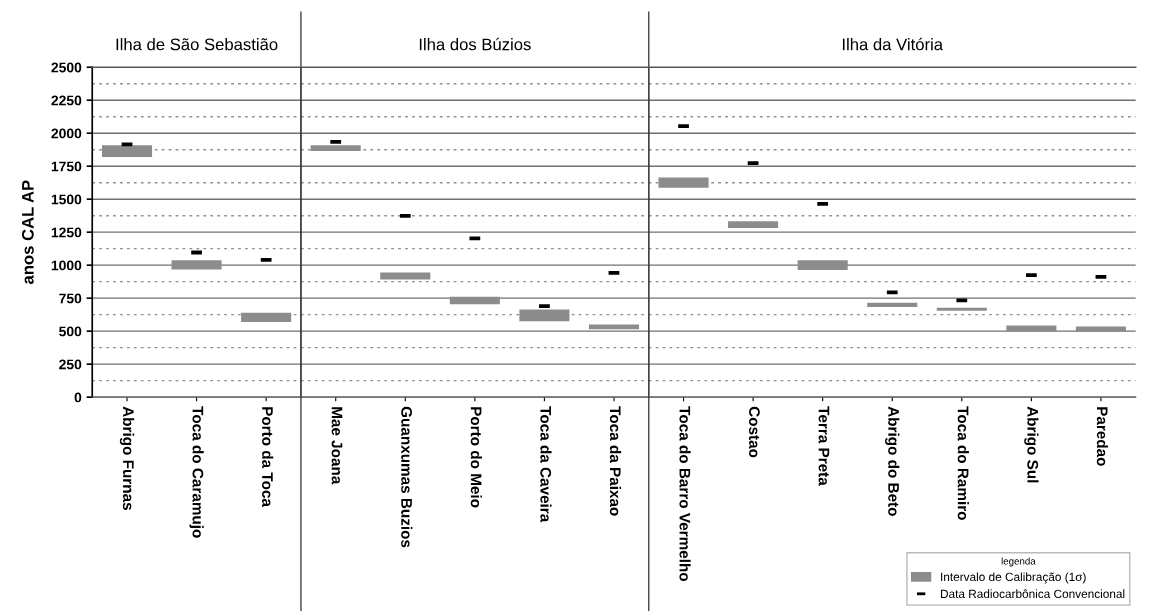 Image resolution: width=1153 pixels, height=611 pixels. I want to click on x-tick-label: Terra Preta, so click(824, 446).